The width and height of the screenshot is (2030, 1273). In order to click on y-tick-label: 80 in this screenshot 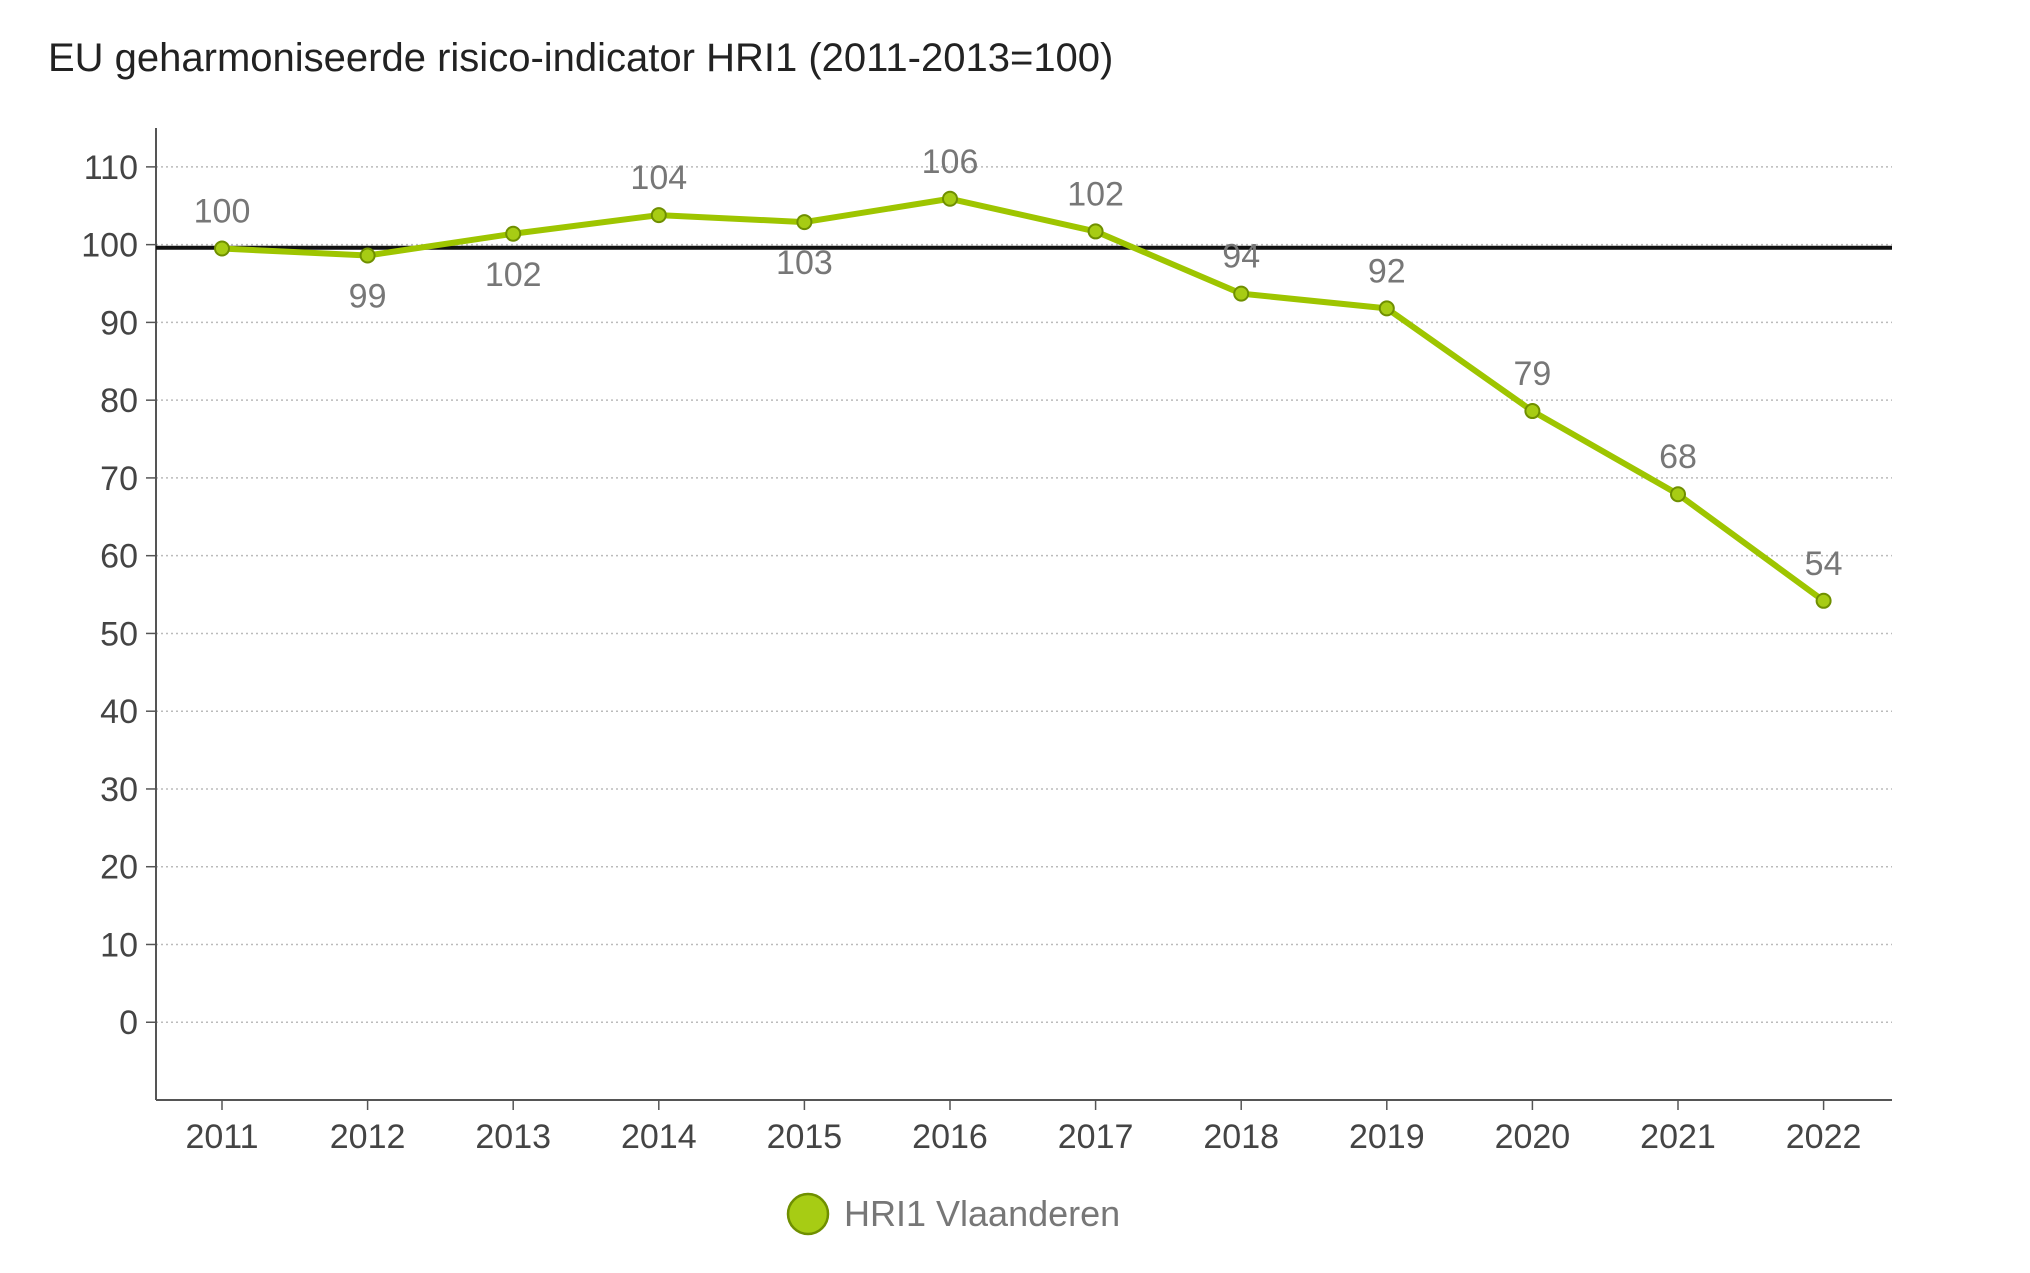, I will do `click(119, 401)`.